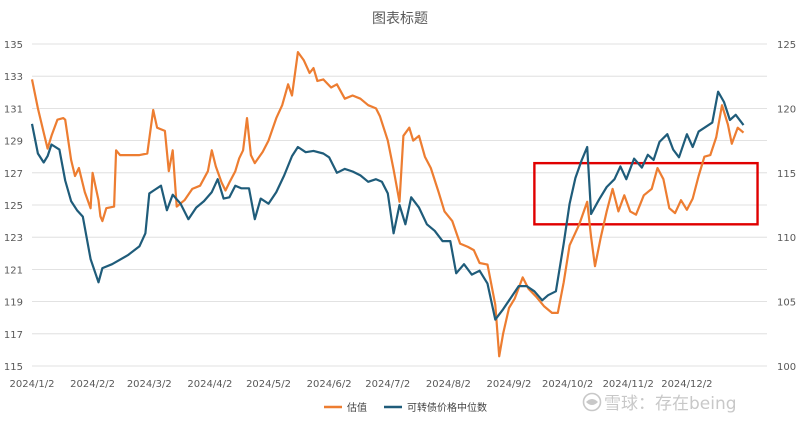 Image resolution: width=800 pixels, height=429 pixels. Describe the element at coordinates (209, 384) in the screenshot. I see `x-axis-tick-label: 2024/4/2` at that location.